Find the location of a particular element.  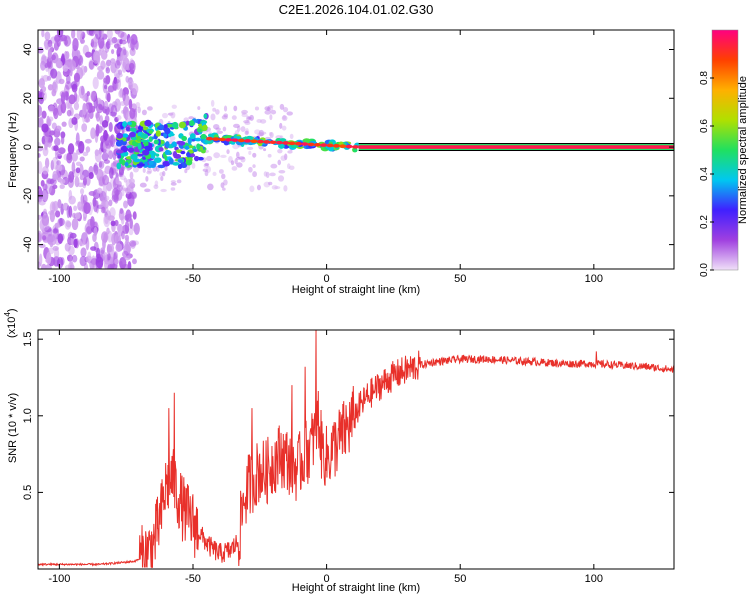

x-tick-label: 0 is located at coordinates (327, 279).